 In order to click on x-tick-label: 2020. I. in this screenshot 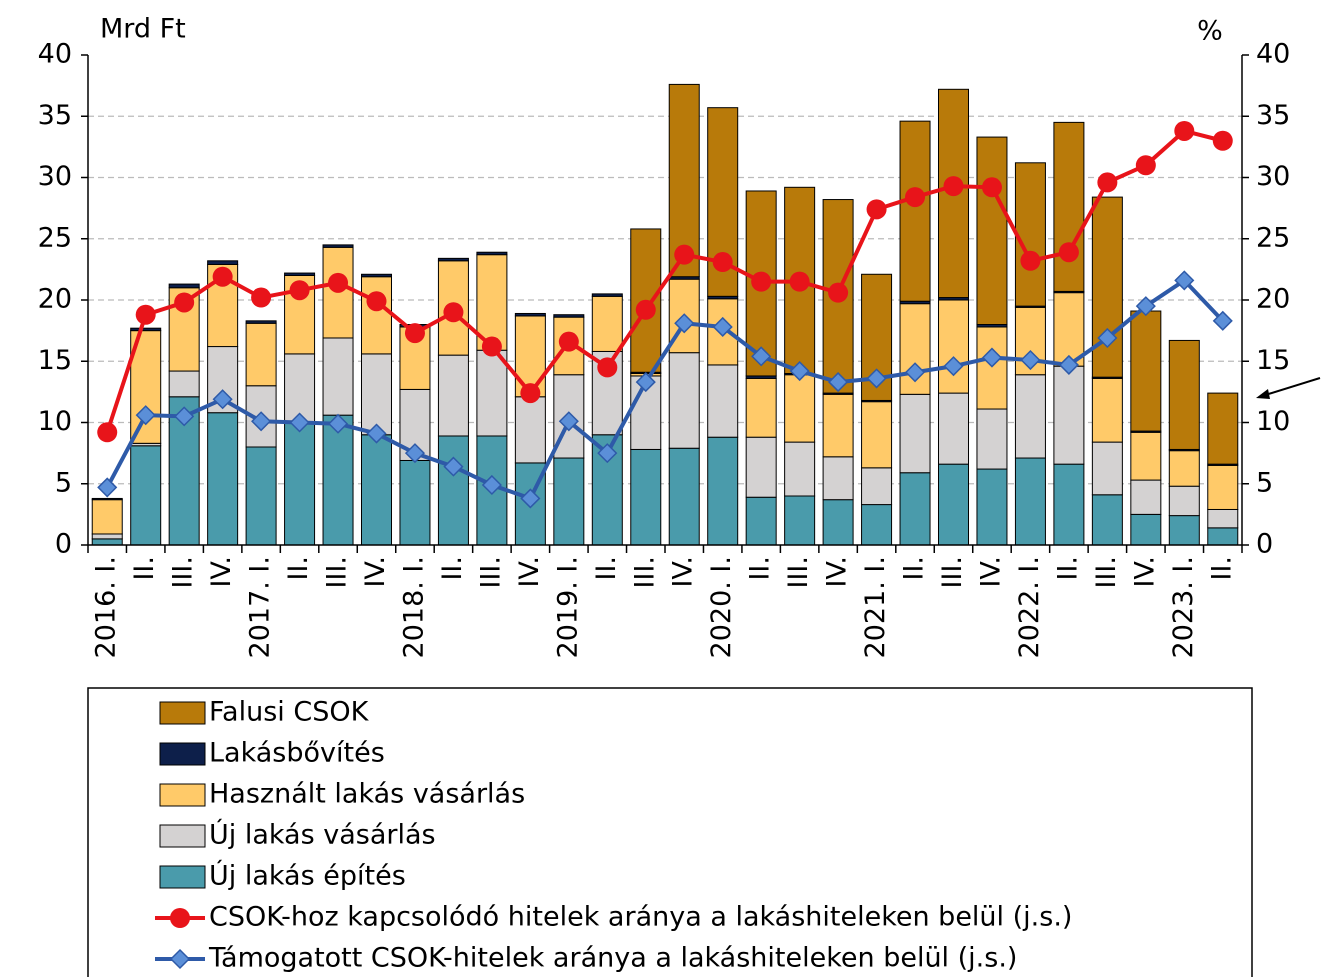, I will do `click(721, 607)`.